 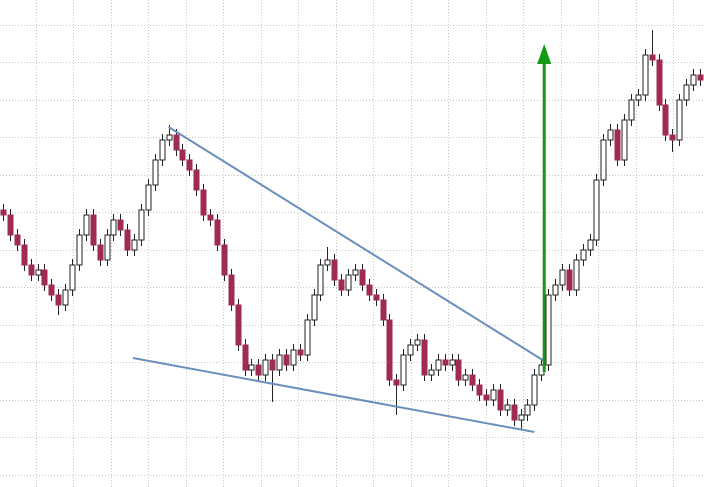 I want to click on lower-trend-line, so click(x=333, y=395).